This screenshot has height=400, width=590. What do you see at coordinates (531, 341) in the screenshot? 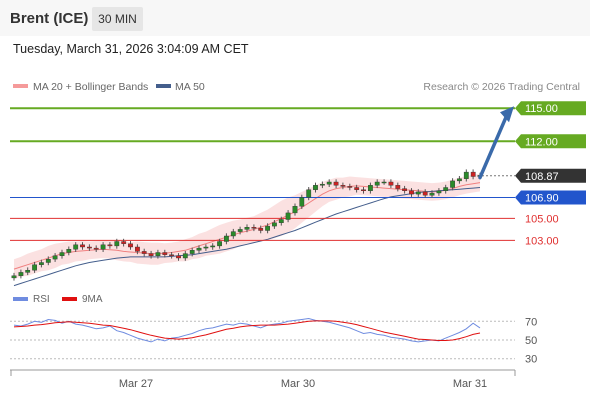
I see `rsi-level-label: 50` at bounding box center [531, 341].